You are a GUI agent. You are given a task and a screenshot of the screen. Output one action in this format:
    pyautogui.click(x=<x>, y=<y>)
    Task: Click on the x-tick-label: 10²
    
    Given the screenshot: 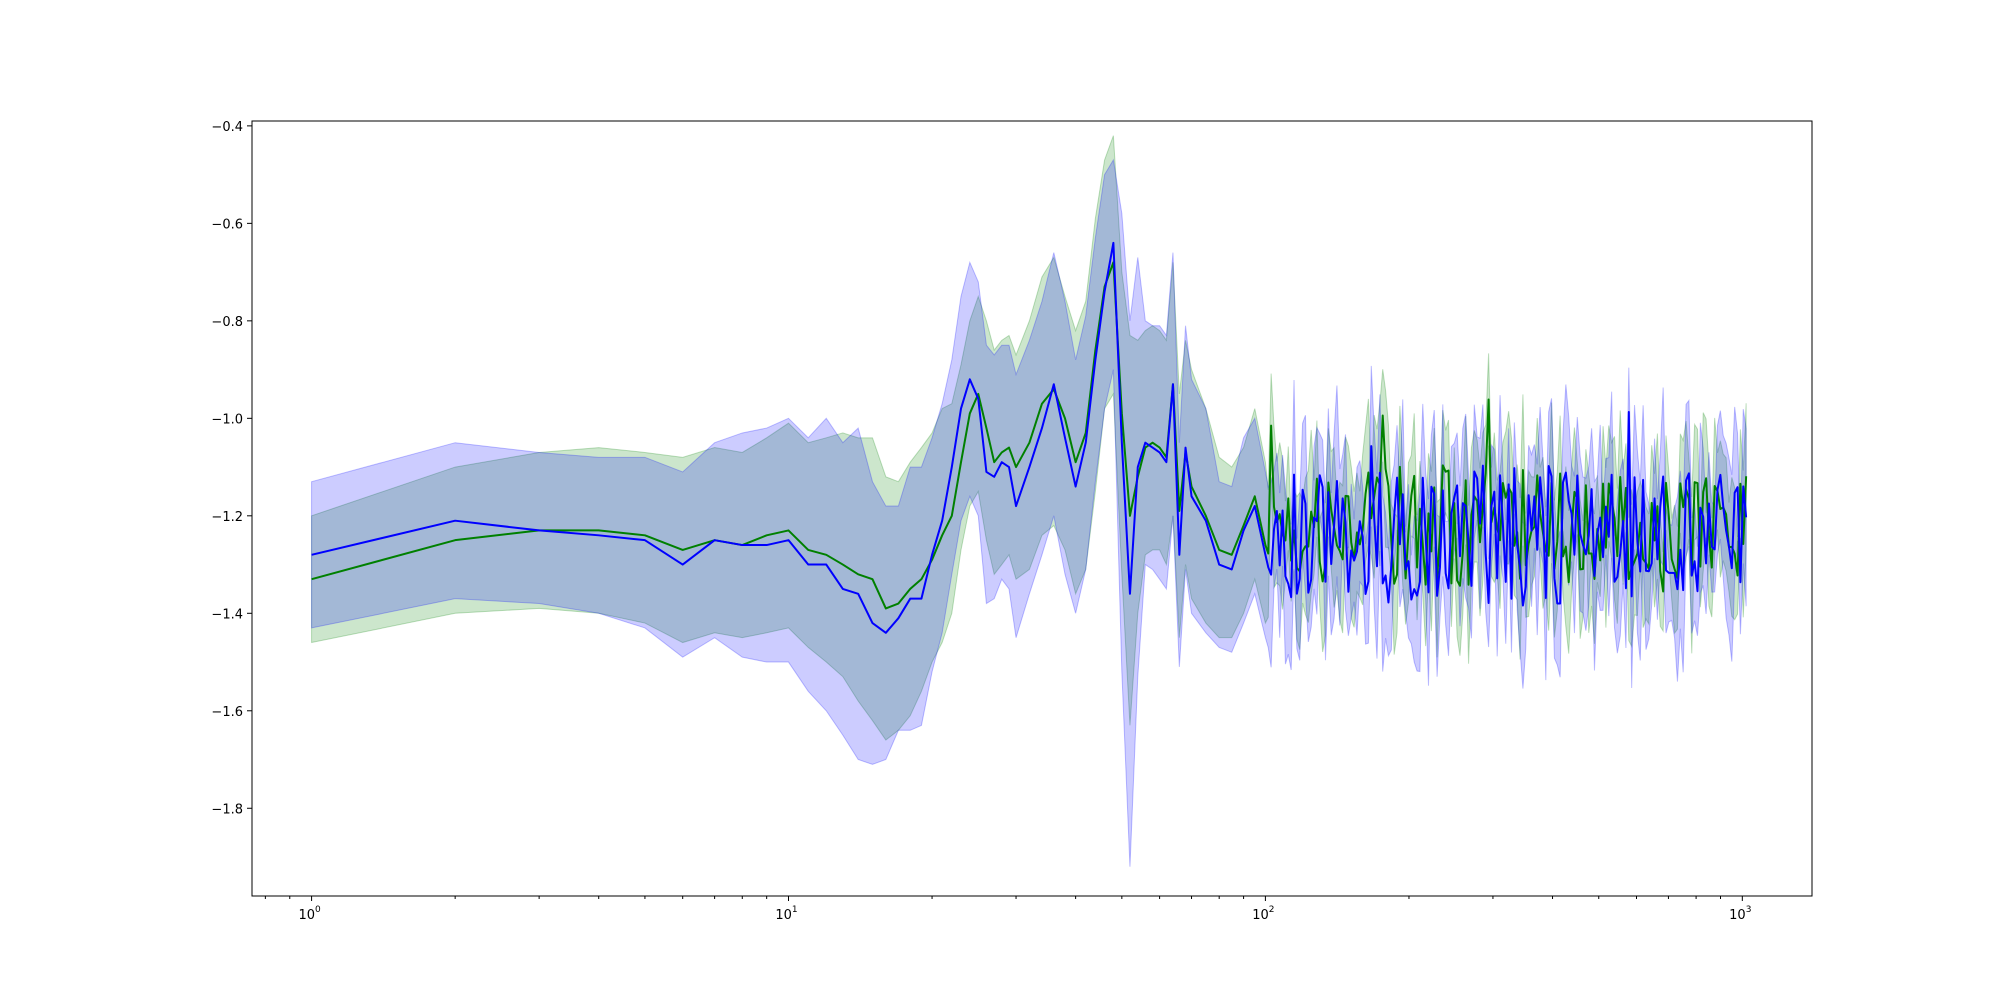 What is the action you would take?
    pyautogui.click(x=1263, y=914)
    